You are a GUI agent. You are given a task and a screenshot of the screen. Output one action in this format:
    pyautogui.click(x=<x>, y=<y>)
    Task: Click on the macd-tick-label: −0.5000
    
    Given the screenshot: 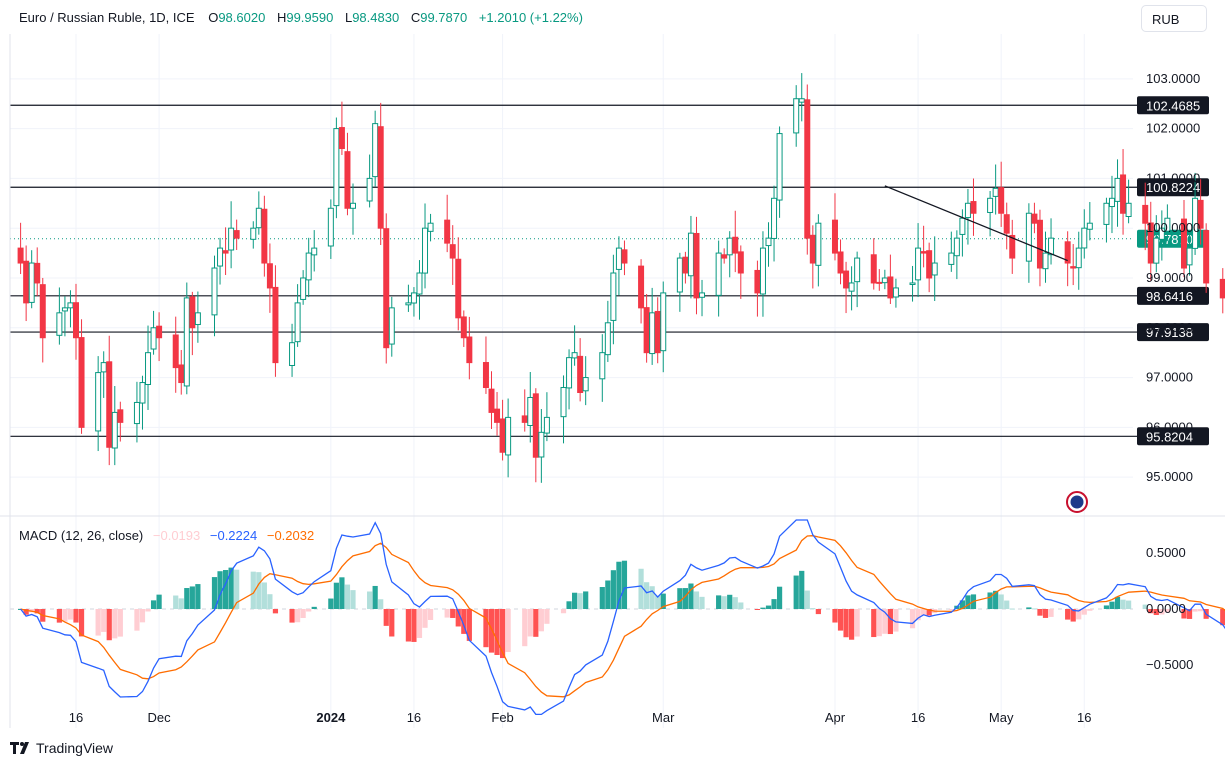 What is the action you would take?
    pyautogui.click(x=1169, y=664)
    